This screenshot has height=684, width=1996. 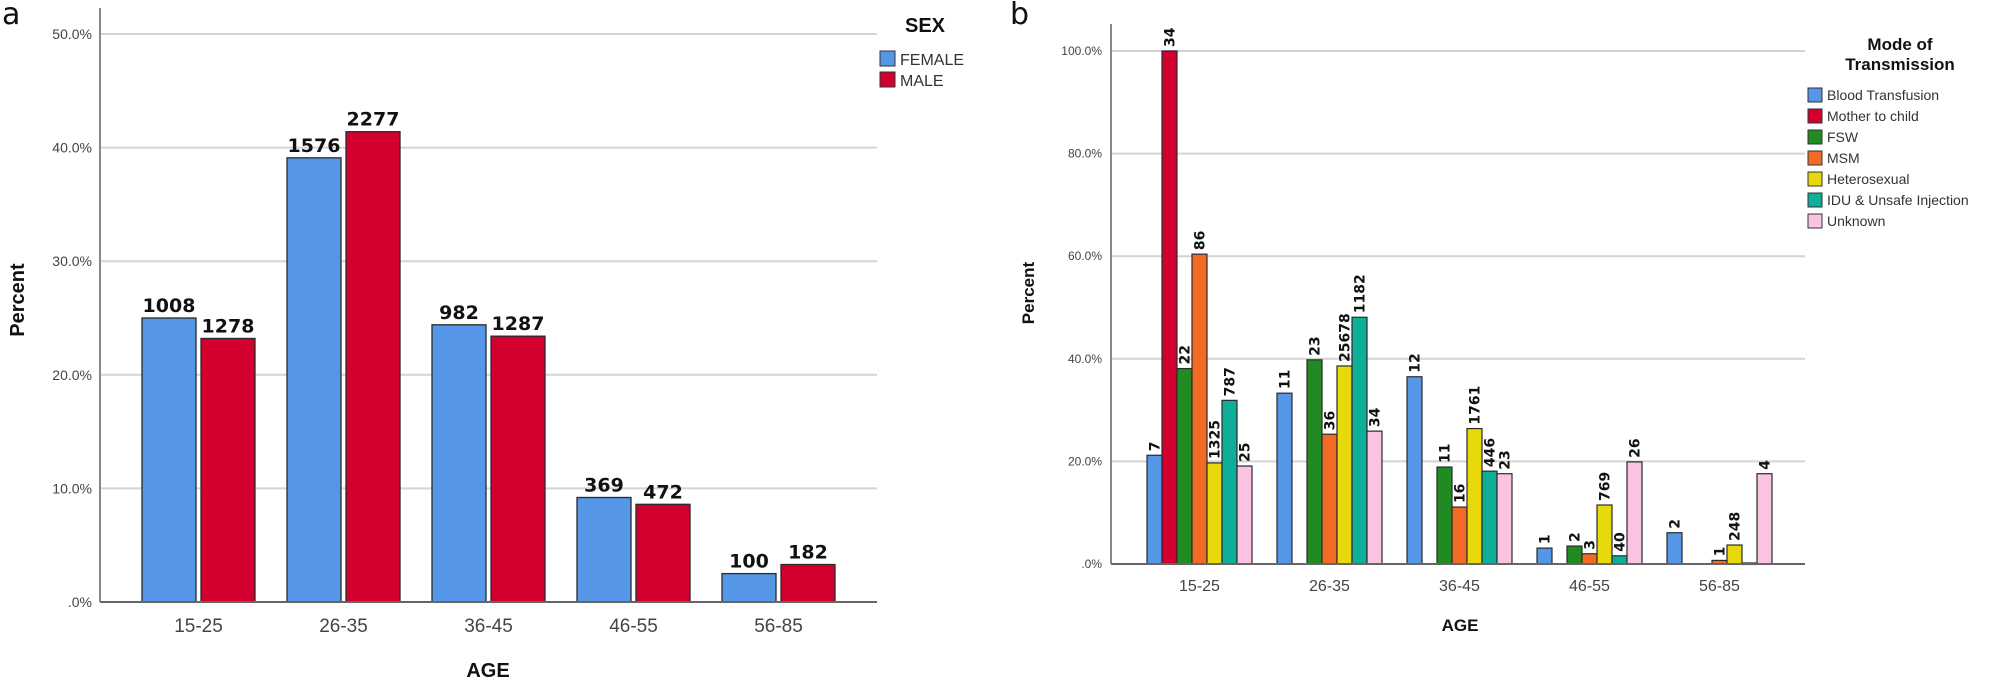 I want to click on data-label: 40, so click(x=1621, y=542).